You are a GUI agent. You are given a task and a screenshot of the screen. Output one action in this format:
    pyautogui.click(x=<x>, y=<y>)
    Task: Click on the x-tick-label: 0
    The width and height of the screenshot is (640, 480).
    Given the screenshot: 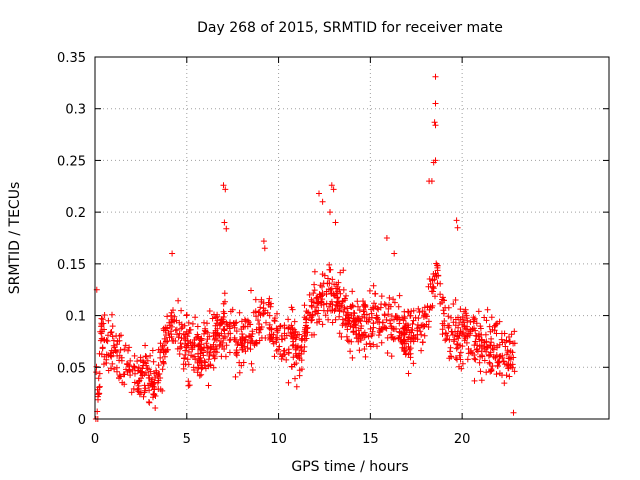 What is the action you would take?
    pyautogui.click(x=95, y=439)
    